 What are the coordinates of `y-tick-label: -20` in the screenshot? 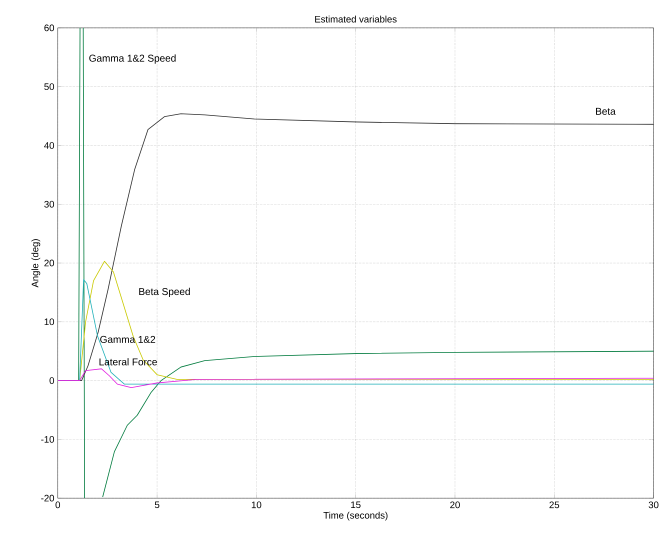 It's located at (47, 498).